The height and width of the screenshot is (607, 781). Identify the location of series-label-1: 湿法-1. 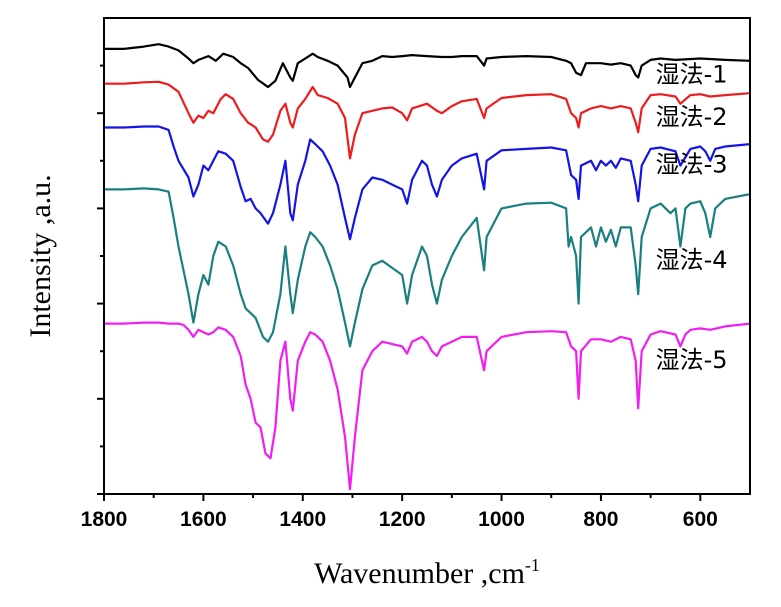
(692, 74).